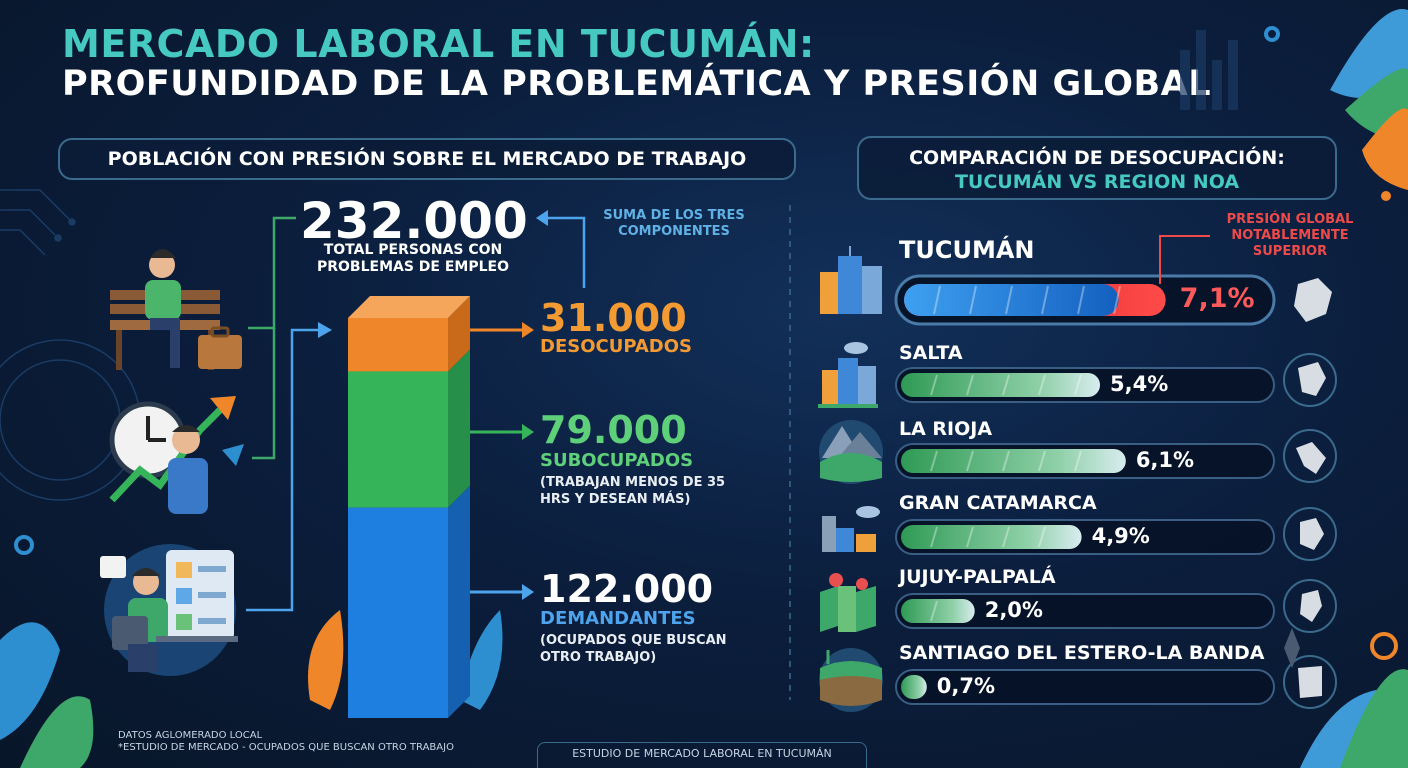  I want to click on subocupados-value: 79.000, so click(613, 430).